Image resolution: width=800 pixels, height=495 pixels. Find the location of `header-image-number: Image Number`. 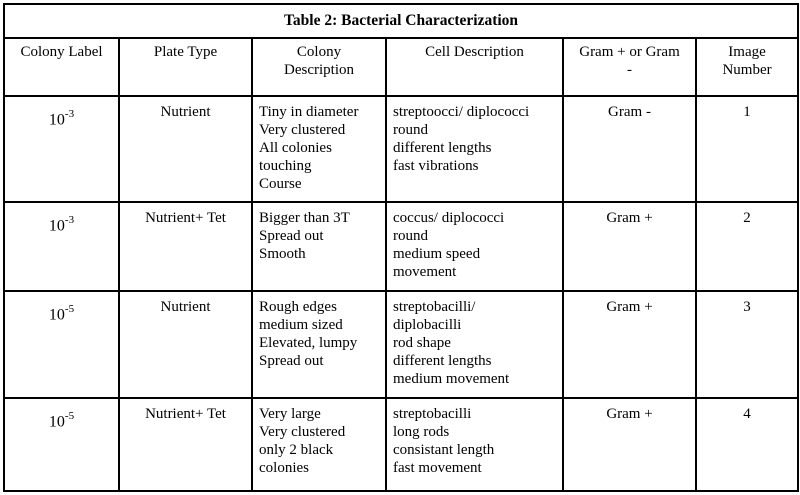

header-image-number: Image Number is located at coordinates (747, 67).